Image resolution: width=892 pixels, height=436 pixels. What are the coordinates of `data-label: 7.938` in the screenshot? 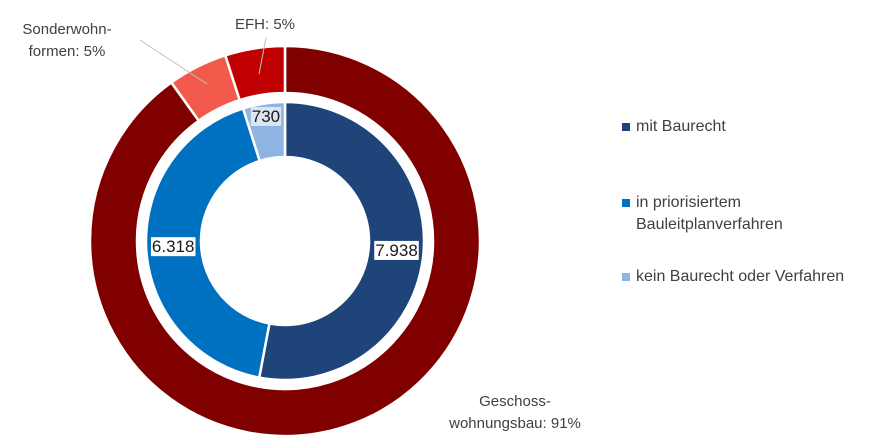 It's located at (396, 250).